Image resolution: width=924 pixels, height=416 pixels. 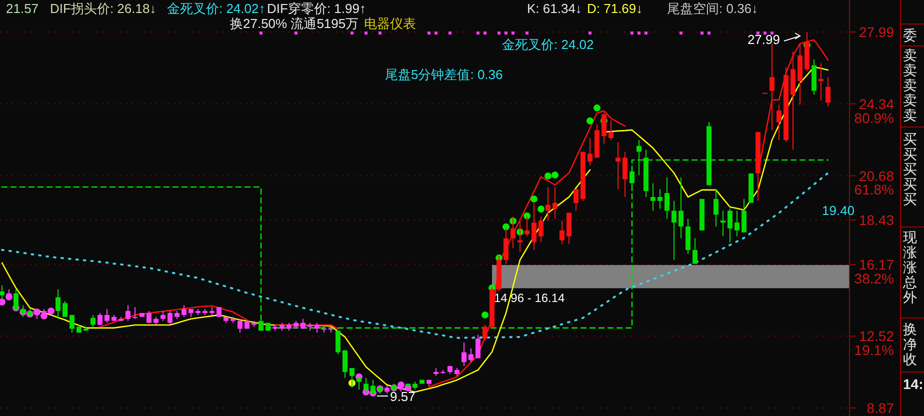 What do you see at coordinates (874, 190) in the screenshot?
I see `y2-tick-label: 61.8%` at bounding box center [874, 190].